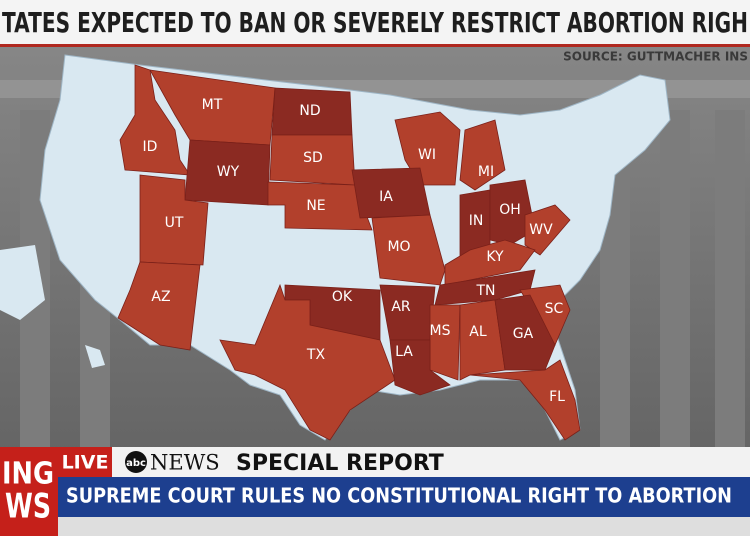  What do you see at coordinates (150, 147) in the screenshot?
I see `state-label: ID` at bounding box center [150, 147].